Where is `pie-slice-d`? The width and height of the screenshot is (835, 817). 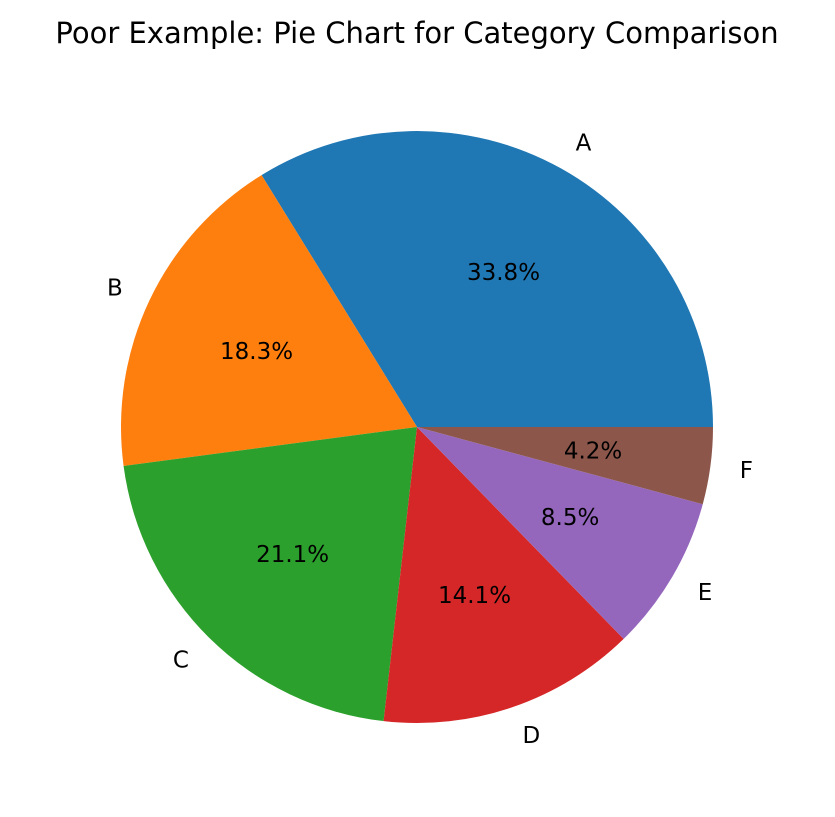 pie-slice-d is located at coordinates (503, 575).